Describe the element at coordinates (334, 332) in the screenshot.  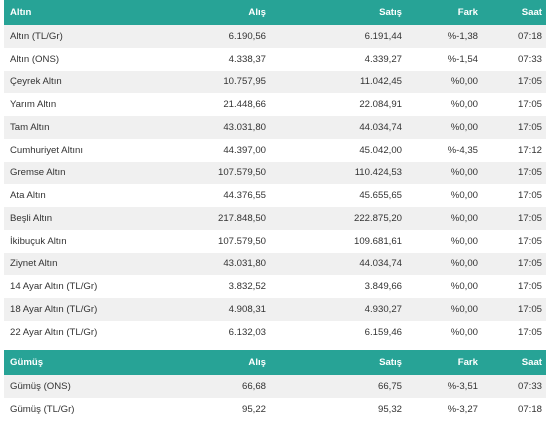
I see `cell-sell: 6.159,46` at that location.